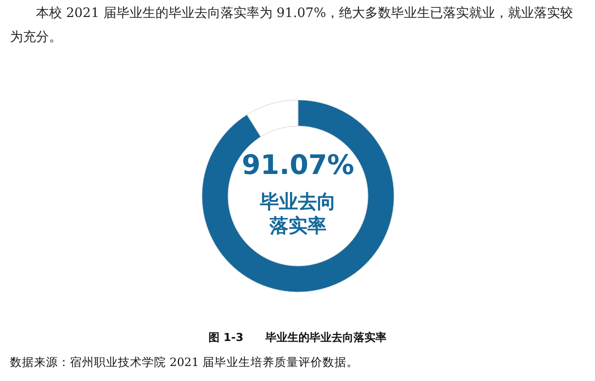 Image resolution: width=595 pixels, height=381 pixels. Describe the element at coordinates (292, 26) in the screenshot. I see `chart-subtitle: 本校 2021 届毕业生的毕业去向落实率为 91.07%，绝大多数毕业生已落实就业，就业落实较为充分。` at that location.